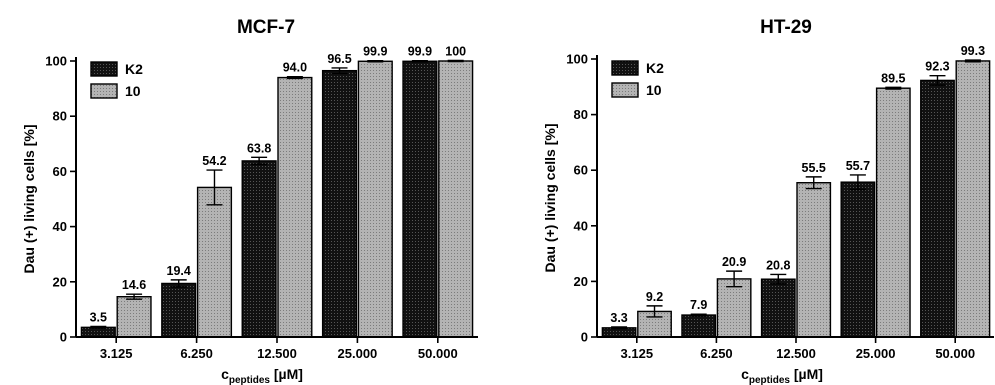 This screenshot has width=995, height=385. I want to click on chart-title: HT-29, so click(786, 27).